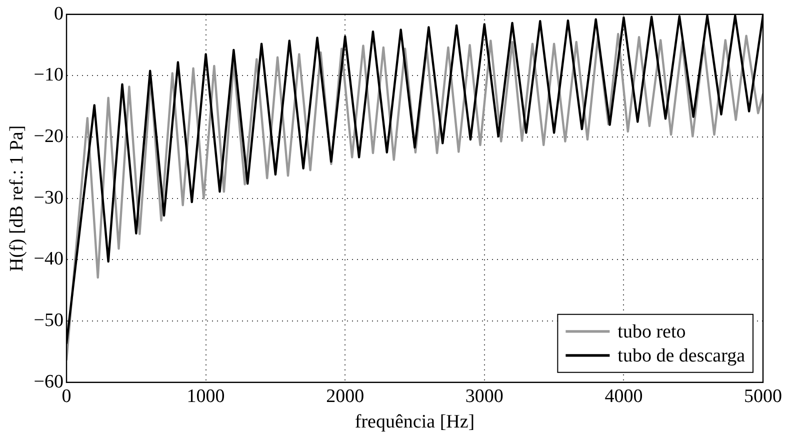  Describe the element at coordinates (414, 422) in the screenshot. I see `x-axis-title: frequência [Hz]` at that location.